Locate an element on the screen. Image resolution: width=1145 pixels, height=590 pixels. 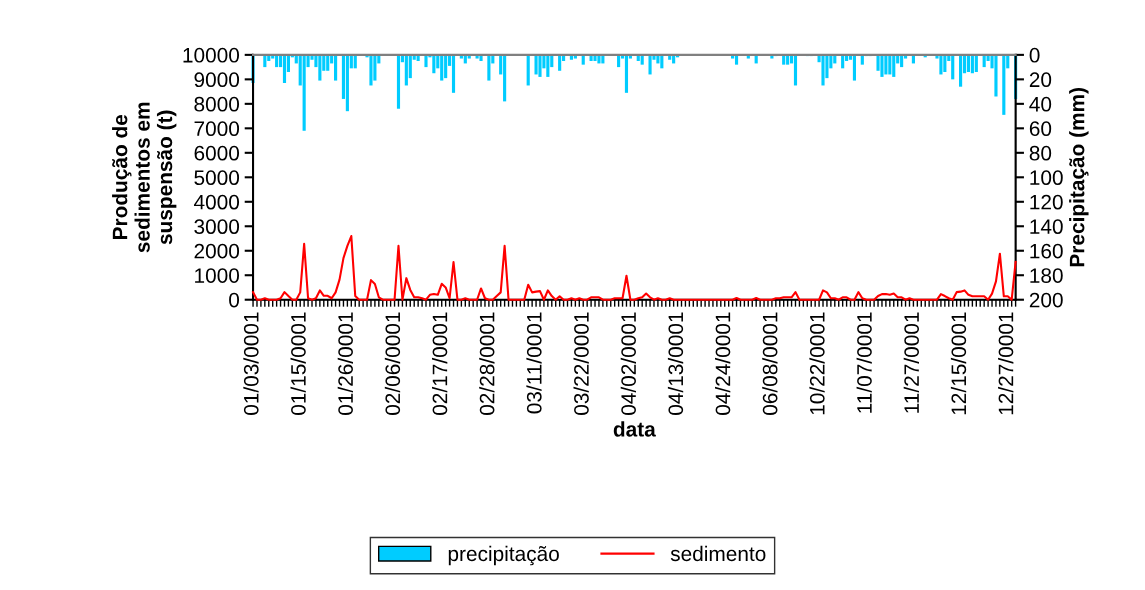
x-tick-label: 01/03/0001 is located at coordinates (251, 363).